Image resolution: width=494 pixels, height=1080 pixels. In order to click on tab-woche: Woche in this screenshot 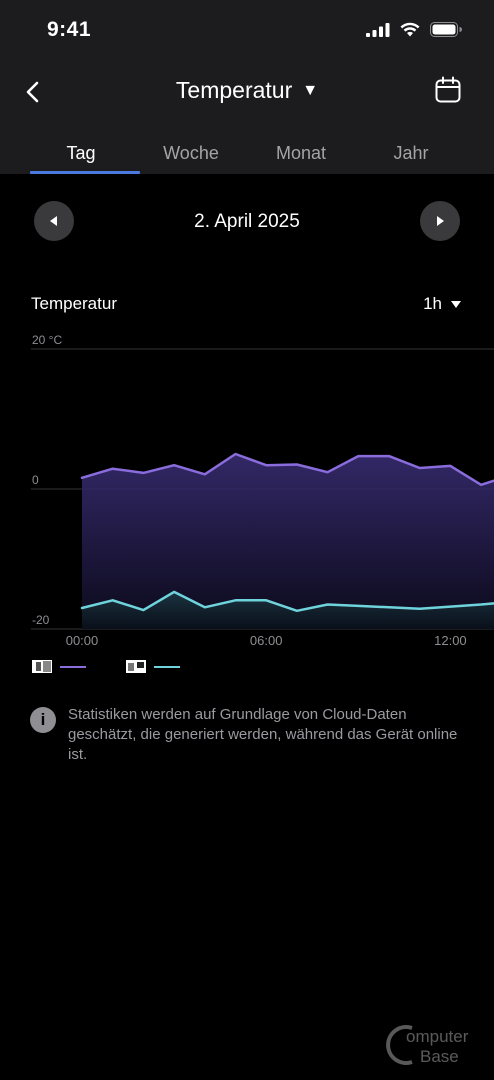, I will do `click(191, 153)`.